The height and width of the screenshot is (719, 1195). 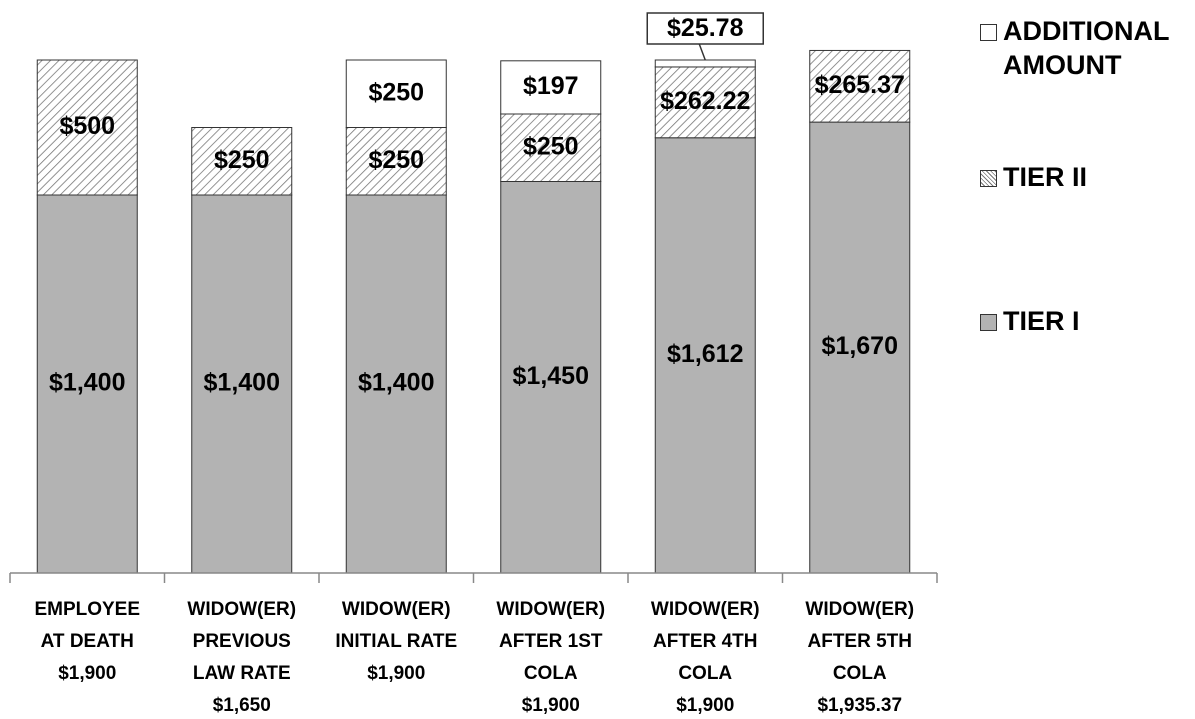 What do you see at coordinates (1045, 177) in the screenshot?
I see `legend-label: TIER II` at bounding box center [1045, 177].